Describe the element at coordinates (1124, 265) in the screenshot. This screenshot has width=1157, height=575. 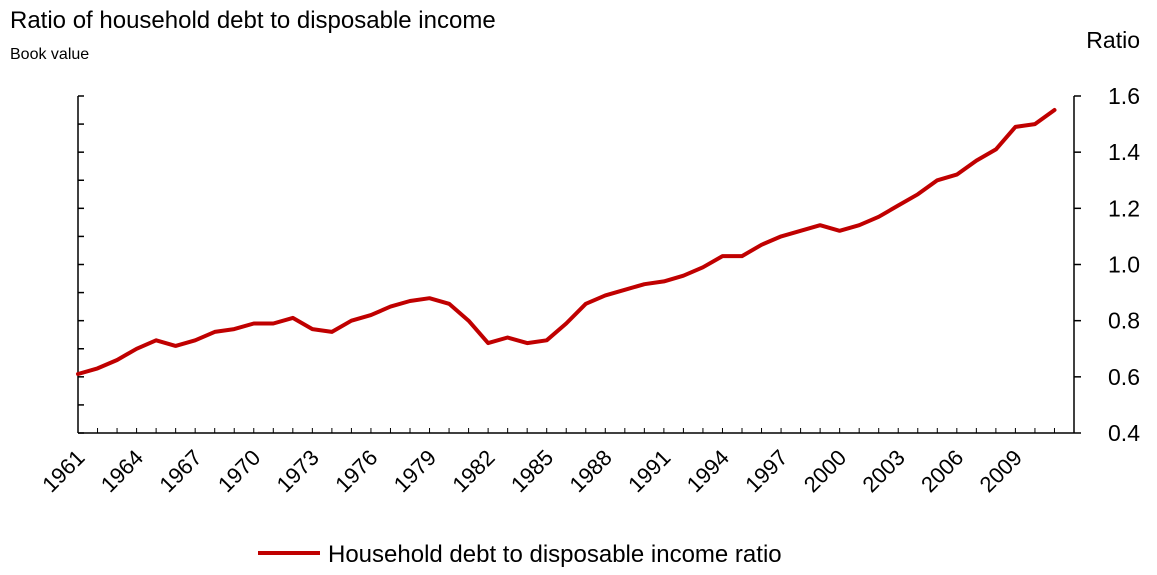
I see `y-tick-label: 1.0` at that location.